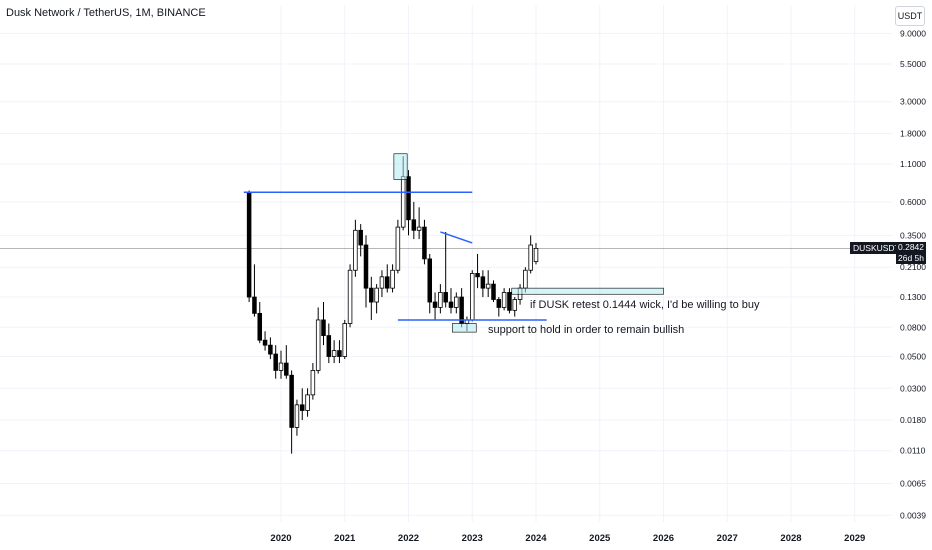 Image resolution: width=932 pixels, height=550 pixels. Describe the element at coordinates (913, 357) in the screenshot. I see `y-tick-label: 0.0500` at that location.